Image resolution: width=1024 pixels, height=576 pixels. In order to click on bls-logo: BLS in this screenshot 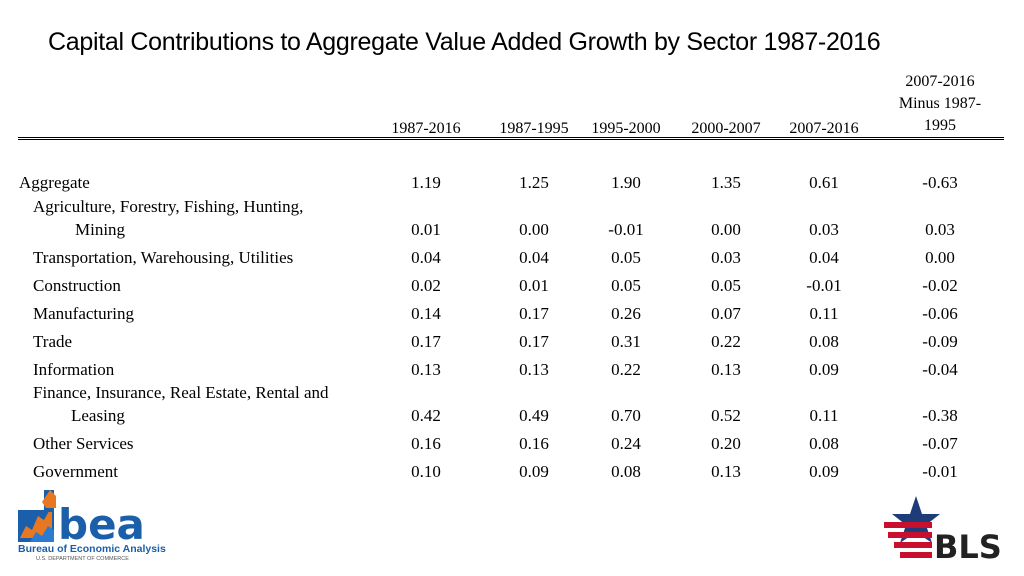, I will do `click(943, 530)`.